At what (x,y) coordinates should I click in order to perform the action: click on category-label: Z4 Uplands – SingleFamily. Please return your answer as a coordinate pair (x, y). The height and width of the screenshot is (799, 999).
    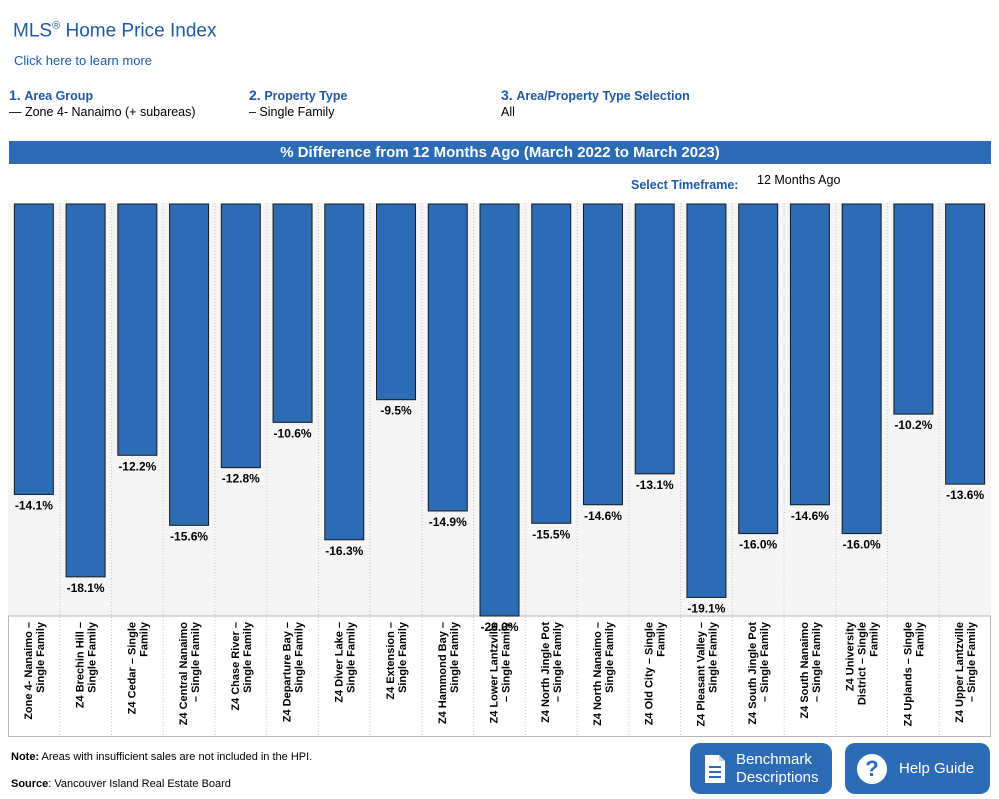
    Looking at the image, I should click on (914, 673).